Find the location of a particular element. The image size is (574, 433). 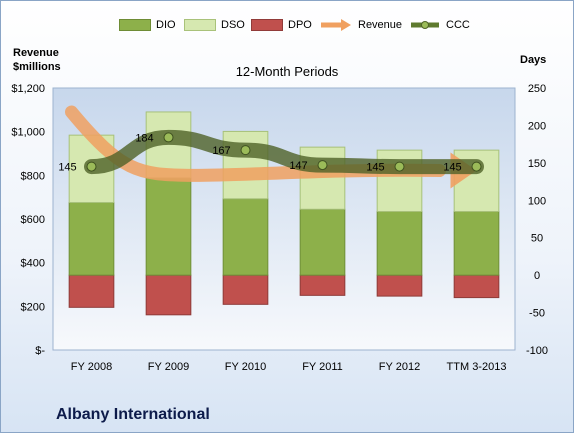

legend-label-dio: DIO is located at coordinates (166, 25).